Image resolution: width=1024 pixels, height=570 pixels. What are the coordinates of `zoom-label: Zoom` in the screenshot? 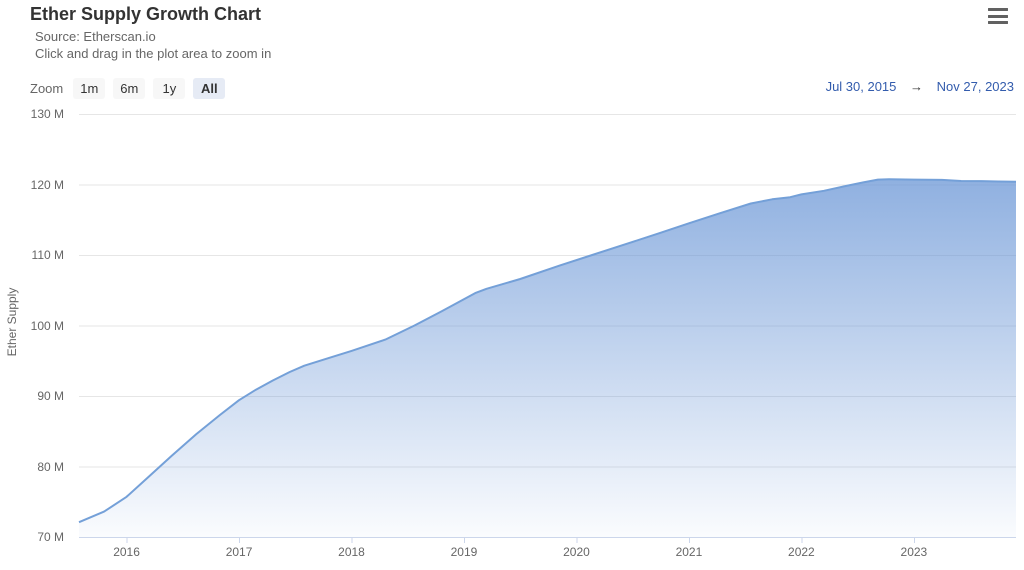 It's located at (47, 88).